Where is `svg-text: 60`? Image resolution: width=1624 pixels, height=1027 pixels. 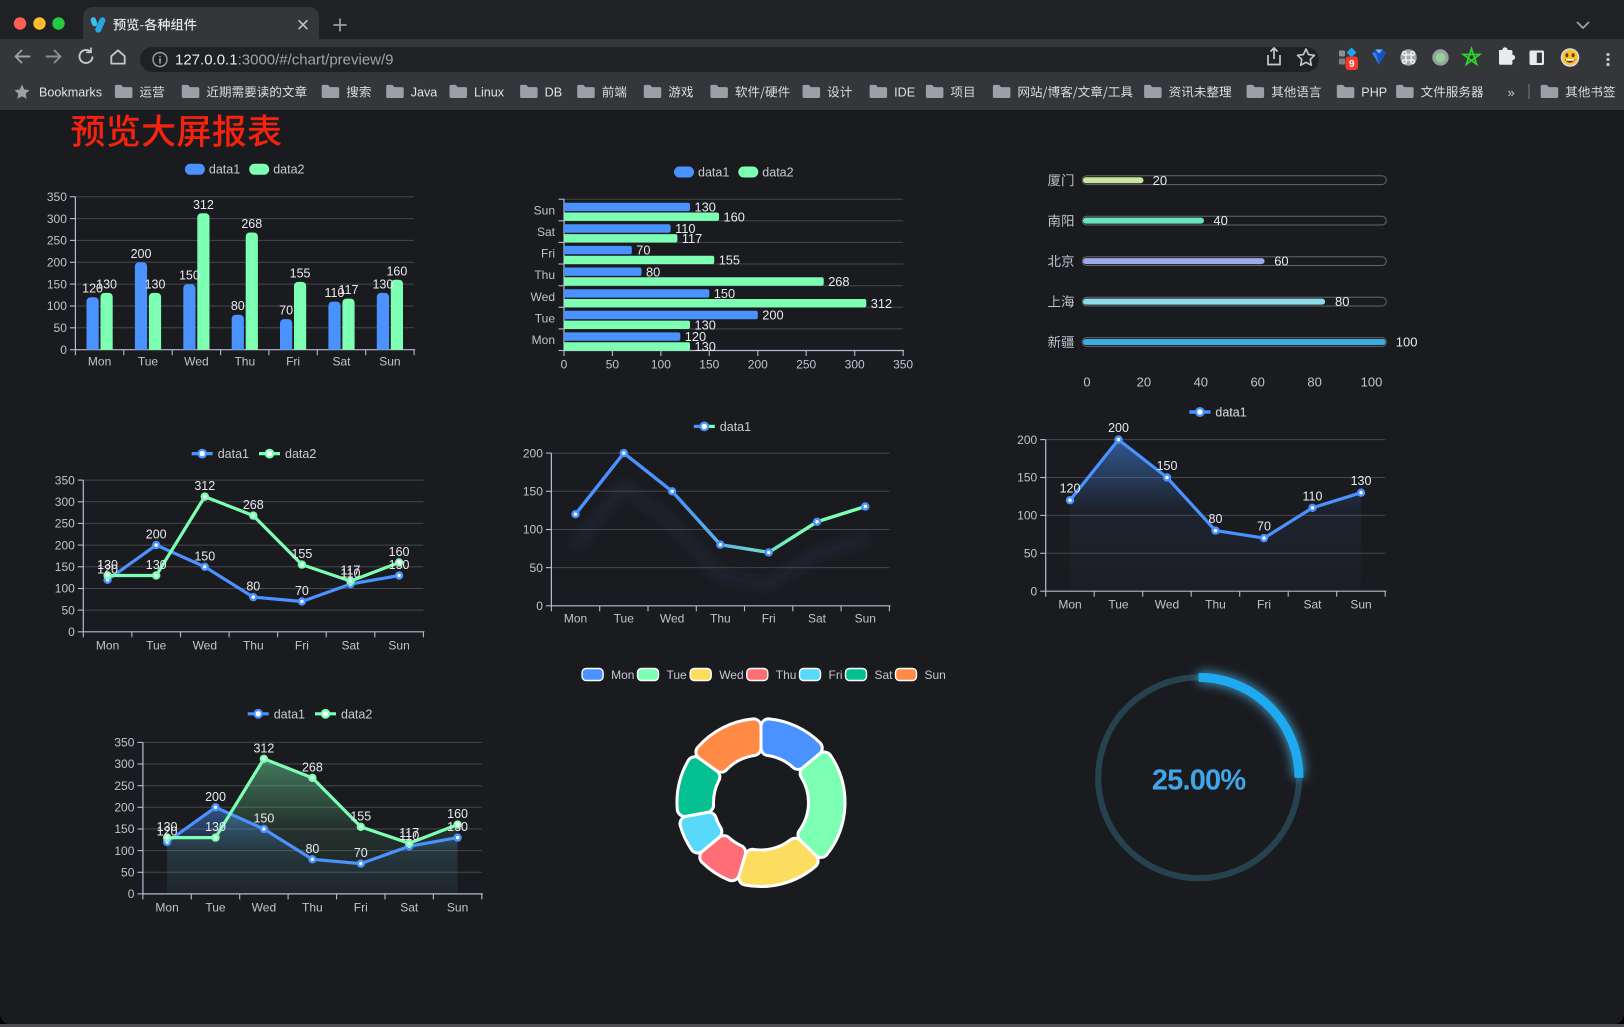 svg-text: 60 is located at coordinates (1257, 382).